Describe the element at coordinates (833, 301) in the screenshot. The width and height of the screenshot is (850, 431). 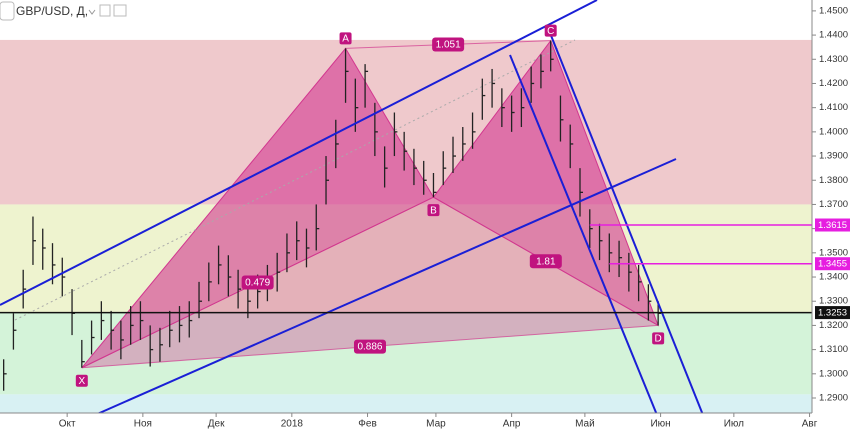
I see `y-tick-label: 1.3300` at that location.